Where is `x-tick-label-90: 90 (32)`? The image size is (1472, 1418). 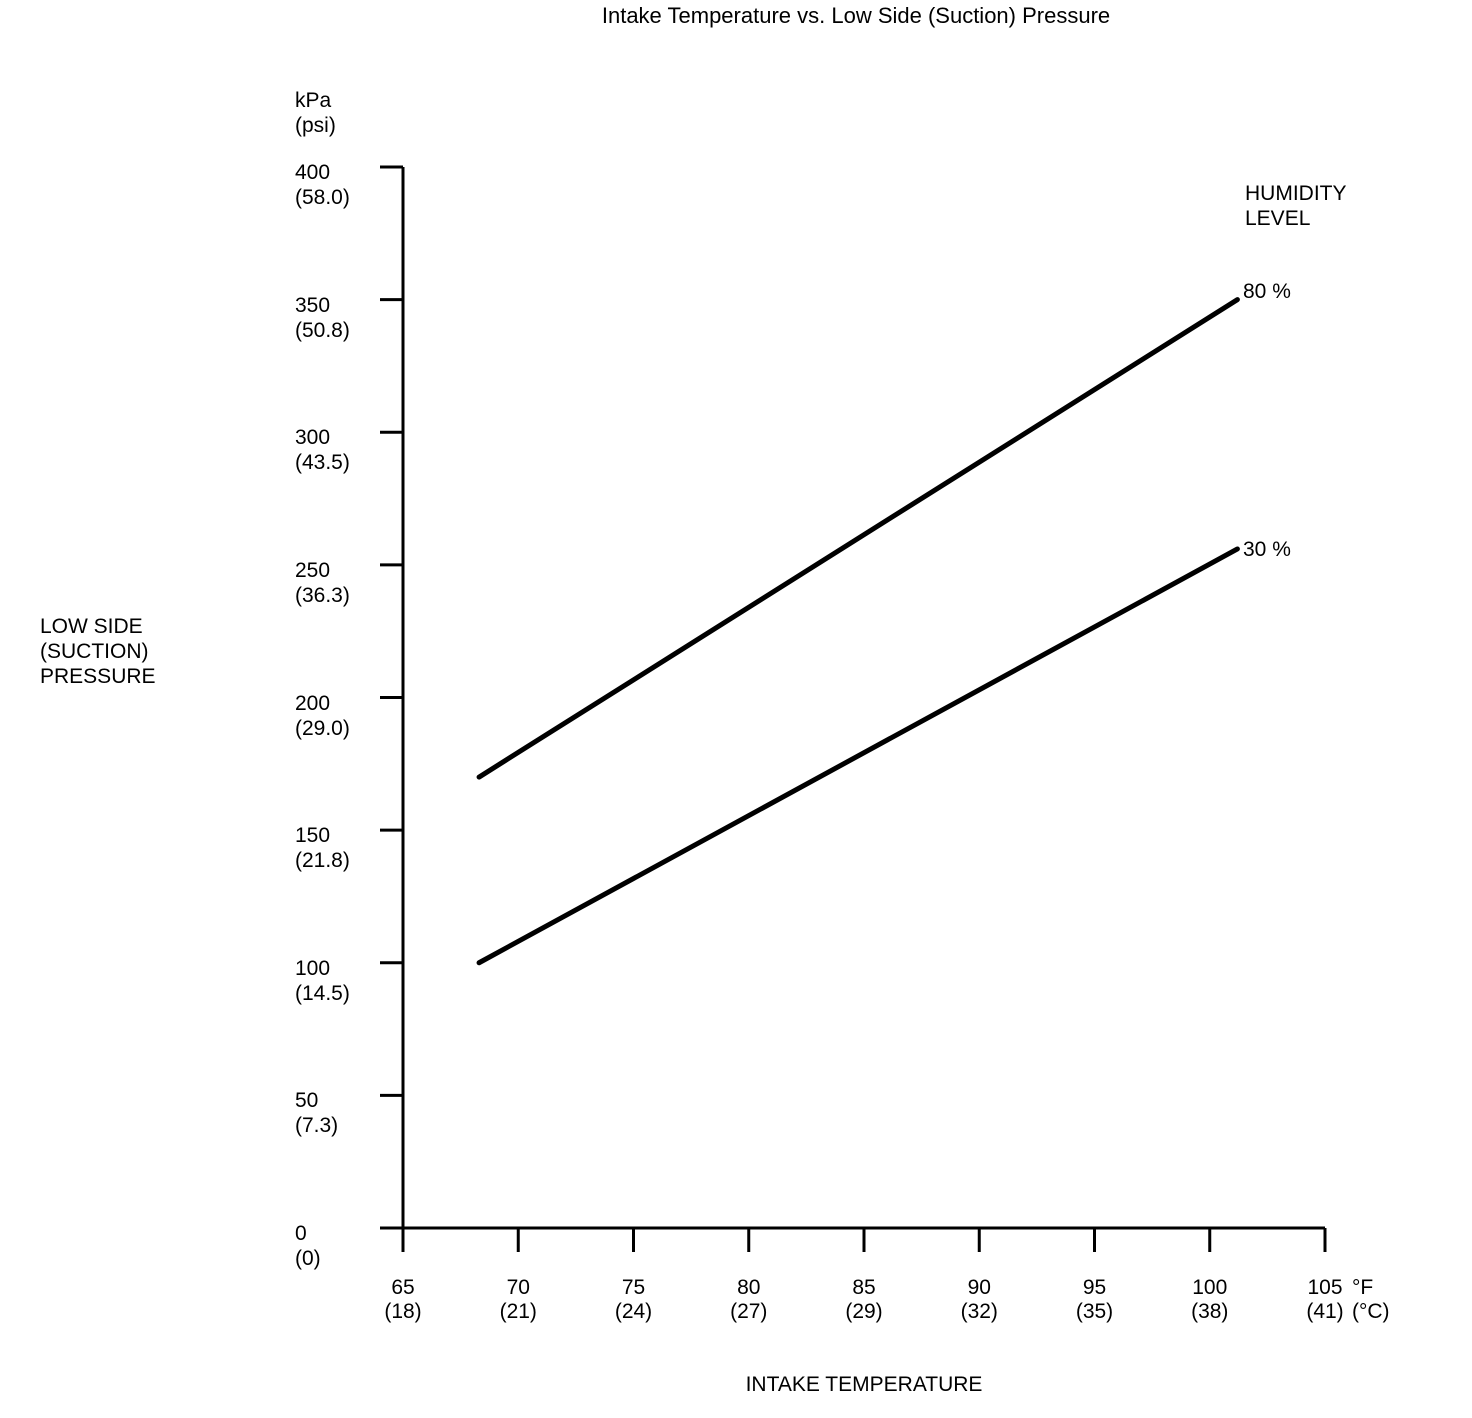 x-tick-label-90: 90 (32) is located at coordinates (979, 1300).